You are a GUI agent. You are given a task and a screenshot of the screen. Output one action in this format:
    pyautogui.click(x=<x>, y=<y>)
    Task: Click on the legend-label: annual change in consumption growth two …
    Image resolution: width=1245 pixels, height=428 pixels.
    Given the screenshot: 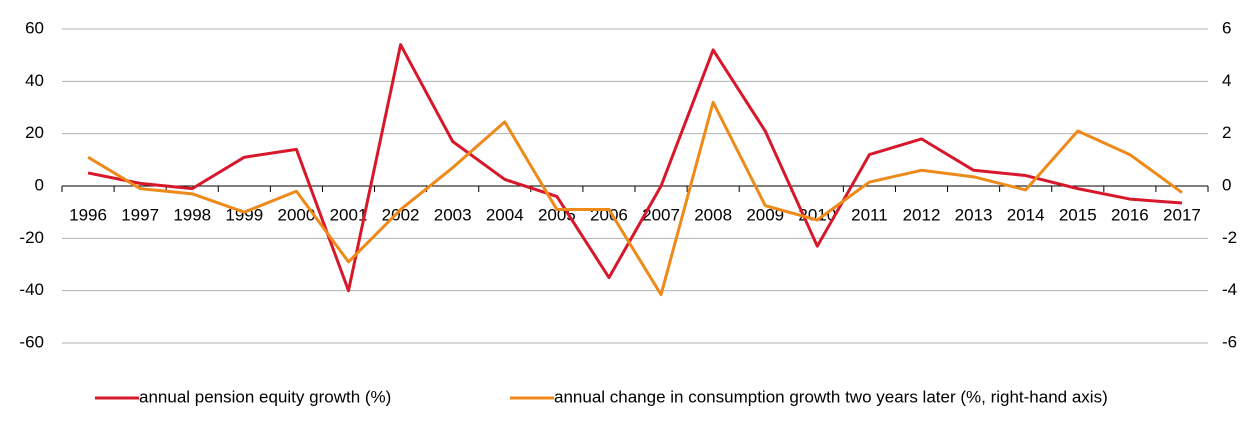 What is the action you would take?
    pyautogui.click(x=831, y=396)
    